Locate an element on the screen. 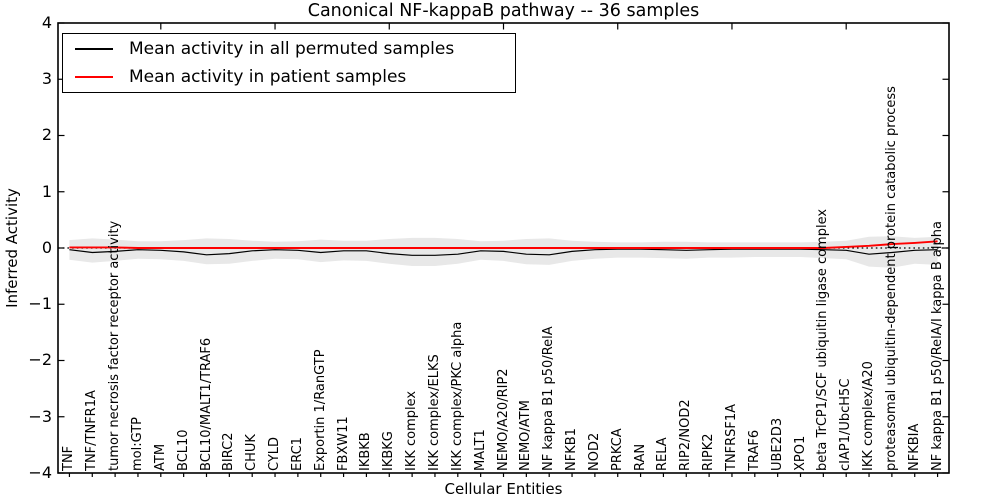  x-tick-label: PRKCA is located at coordinates (617, 449).